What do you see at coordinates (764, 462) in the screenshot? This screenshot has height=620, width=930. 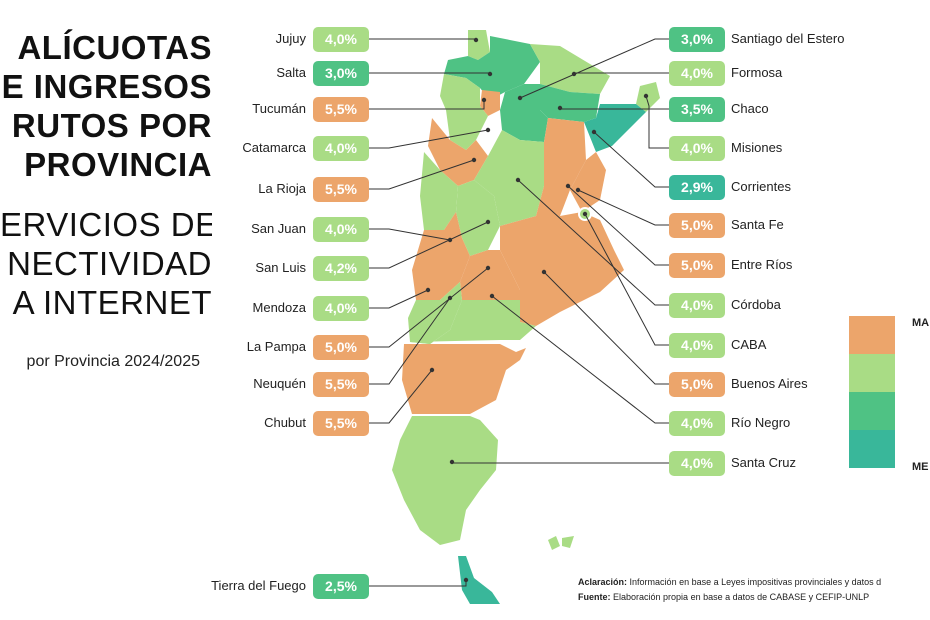 I see `label-santa-cruz: Santa Cruz` at bounding box center [764, 462].